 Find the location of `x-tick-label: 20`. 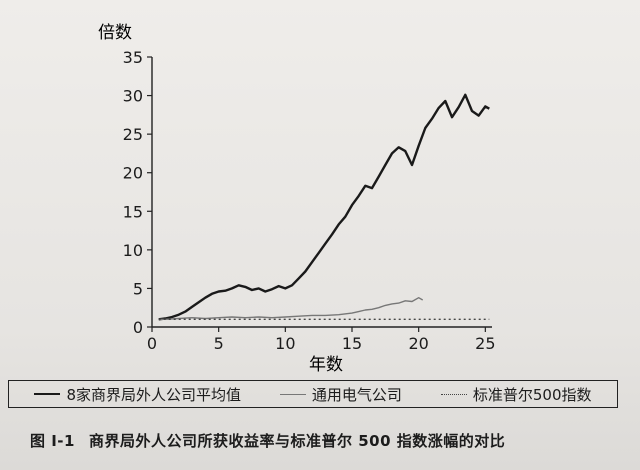

x-tick-label: 20 is located at coordinates (418, 343).